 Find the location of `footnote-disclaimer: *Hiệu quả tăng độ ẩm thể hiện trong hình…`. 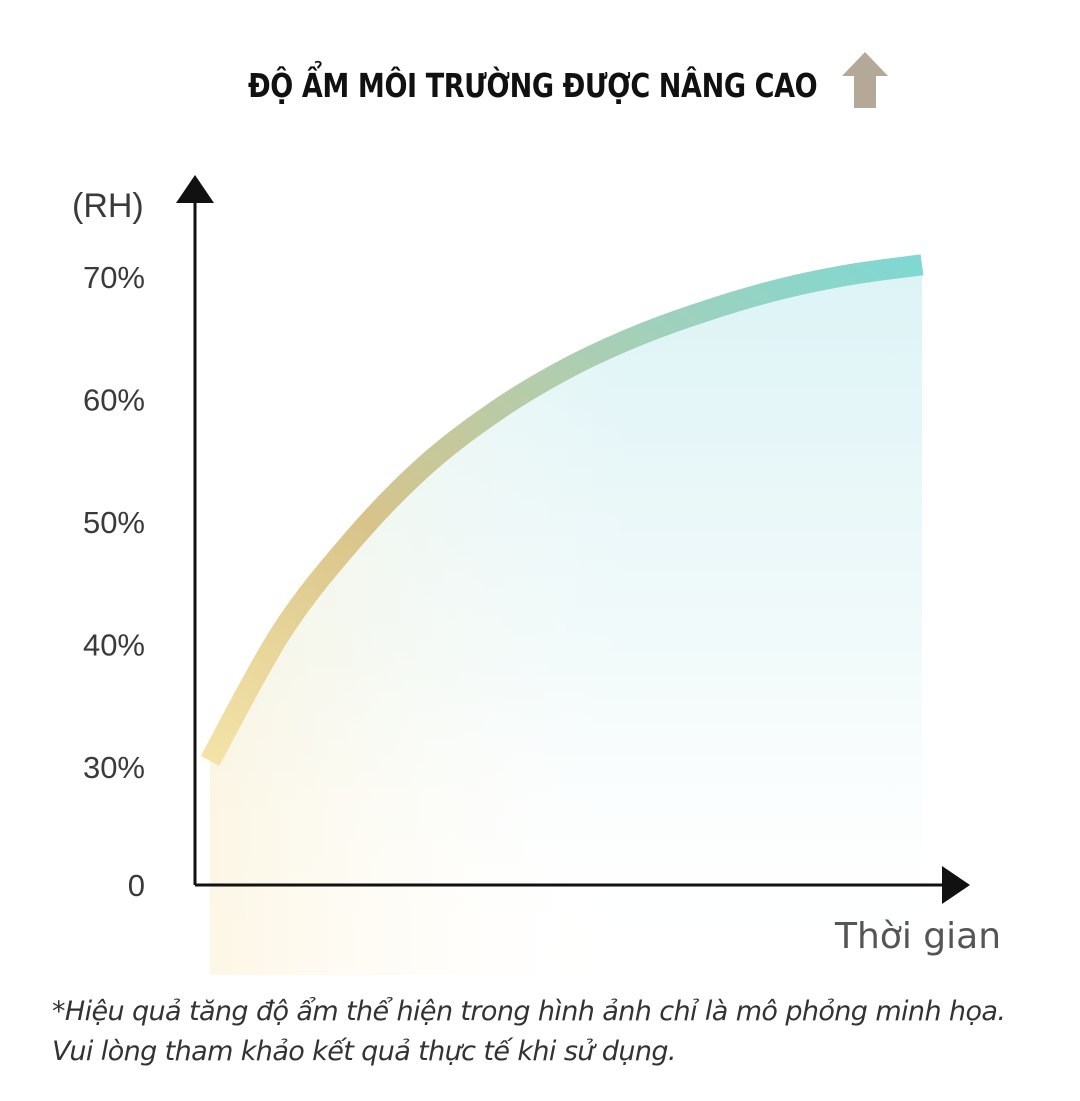

footnote-disclaimer: *Hiệu quả tăng độ ẩm thể hiện trong hình… is located at coordinates (529, 1031).